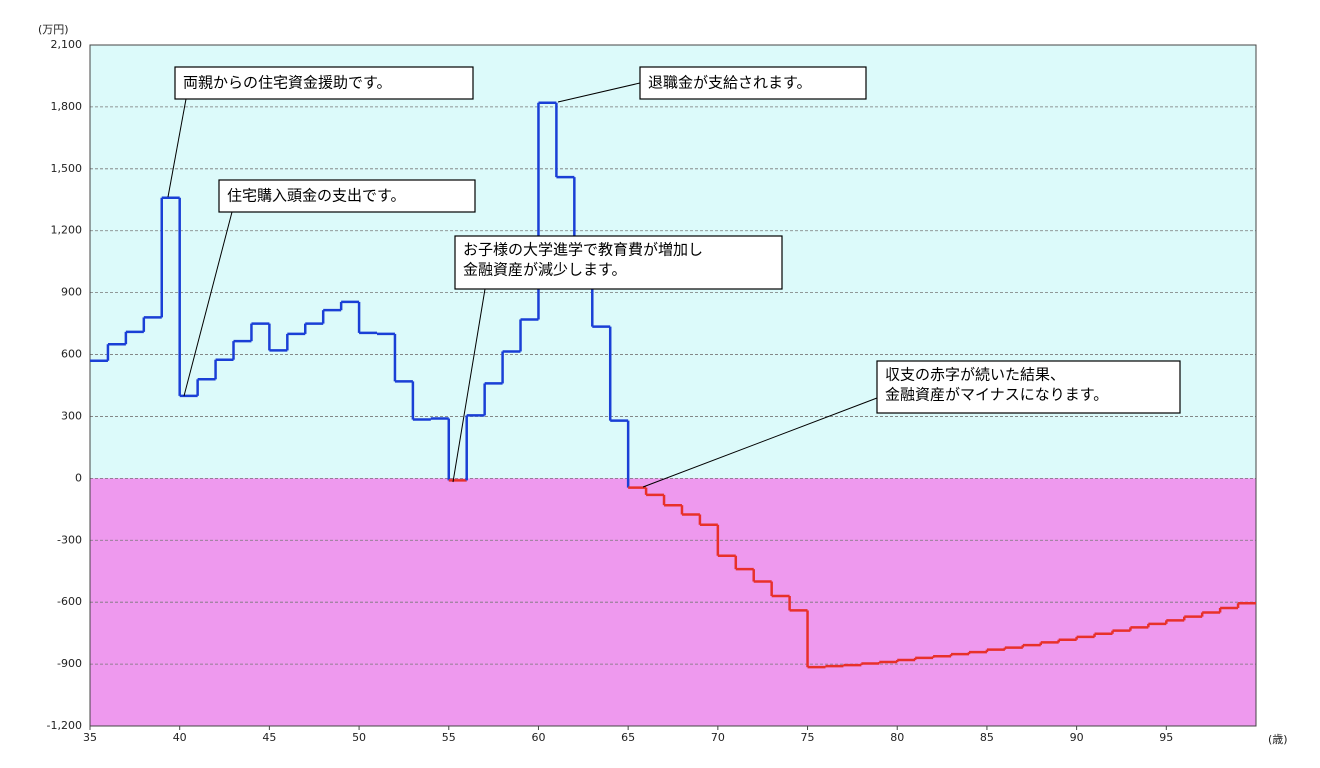  What do you see at coordinates (359, 737) in the screenshot?
I see `x-tick-label: 50` at bounding box center [359, 737].